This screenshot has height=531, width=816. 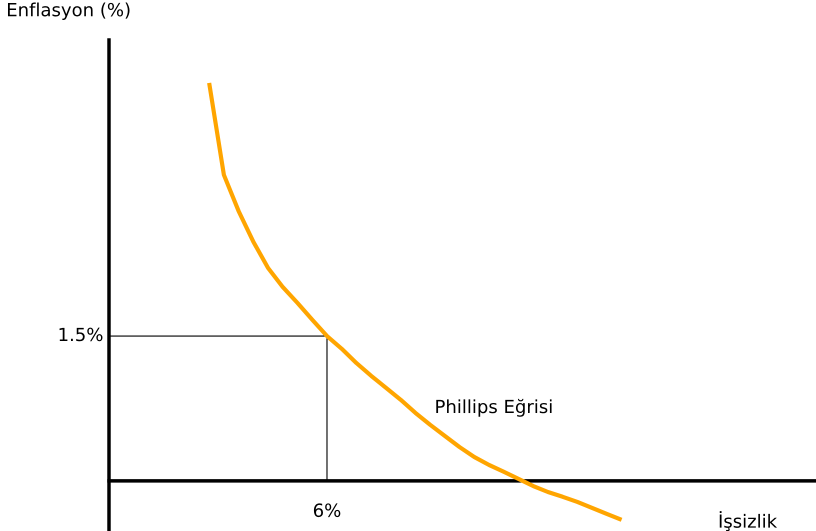 What do you see at coordinates (69, 11) in the screenshot?
I see `text: Enflasyon (%)` at bounding box center [69, 11].